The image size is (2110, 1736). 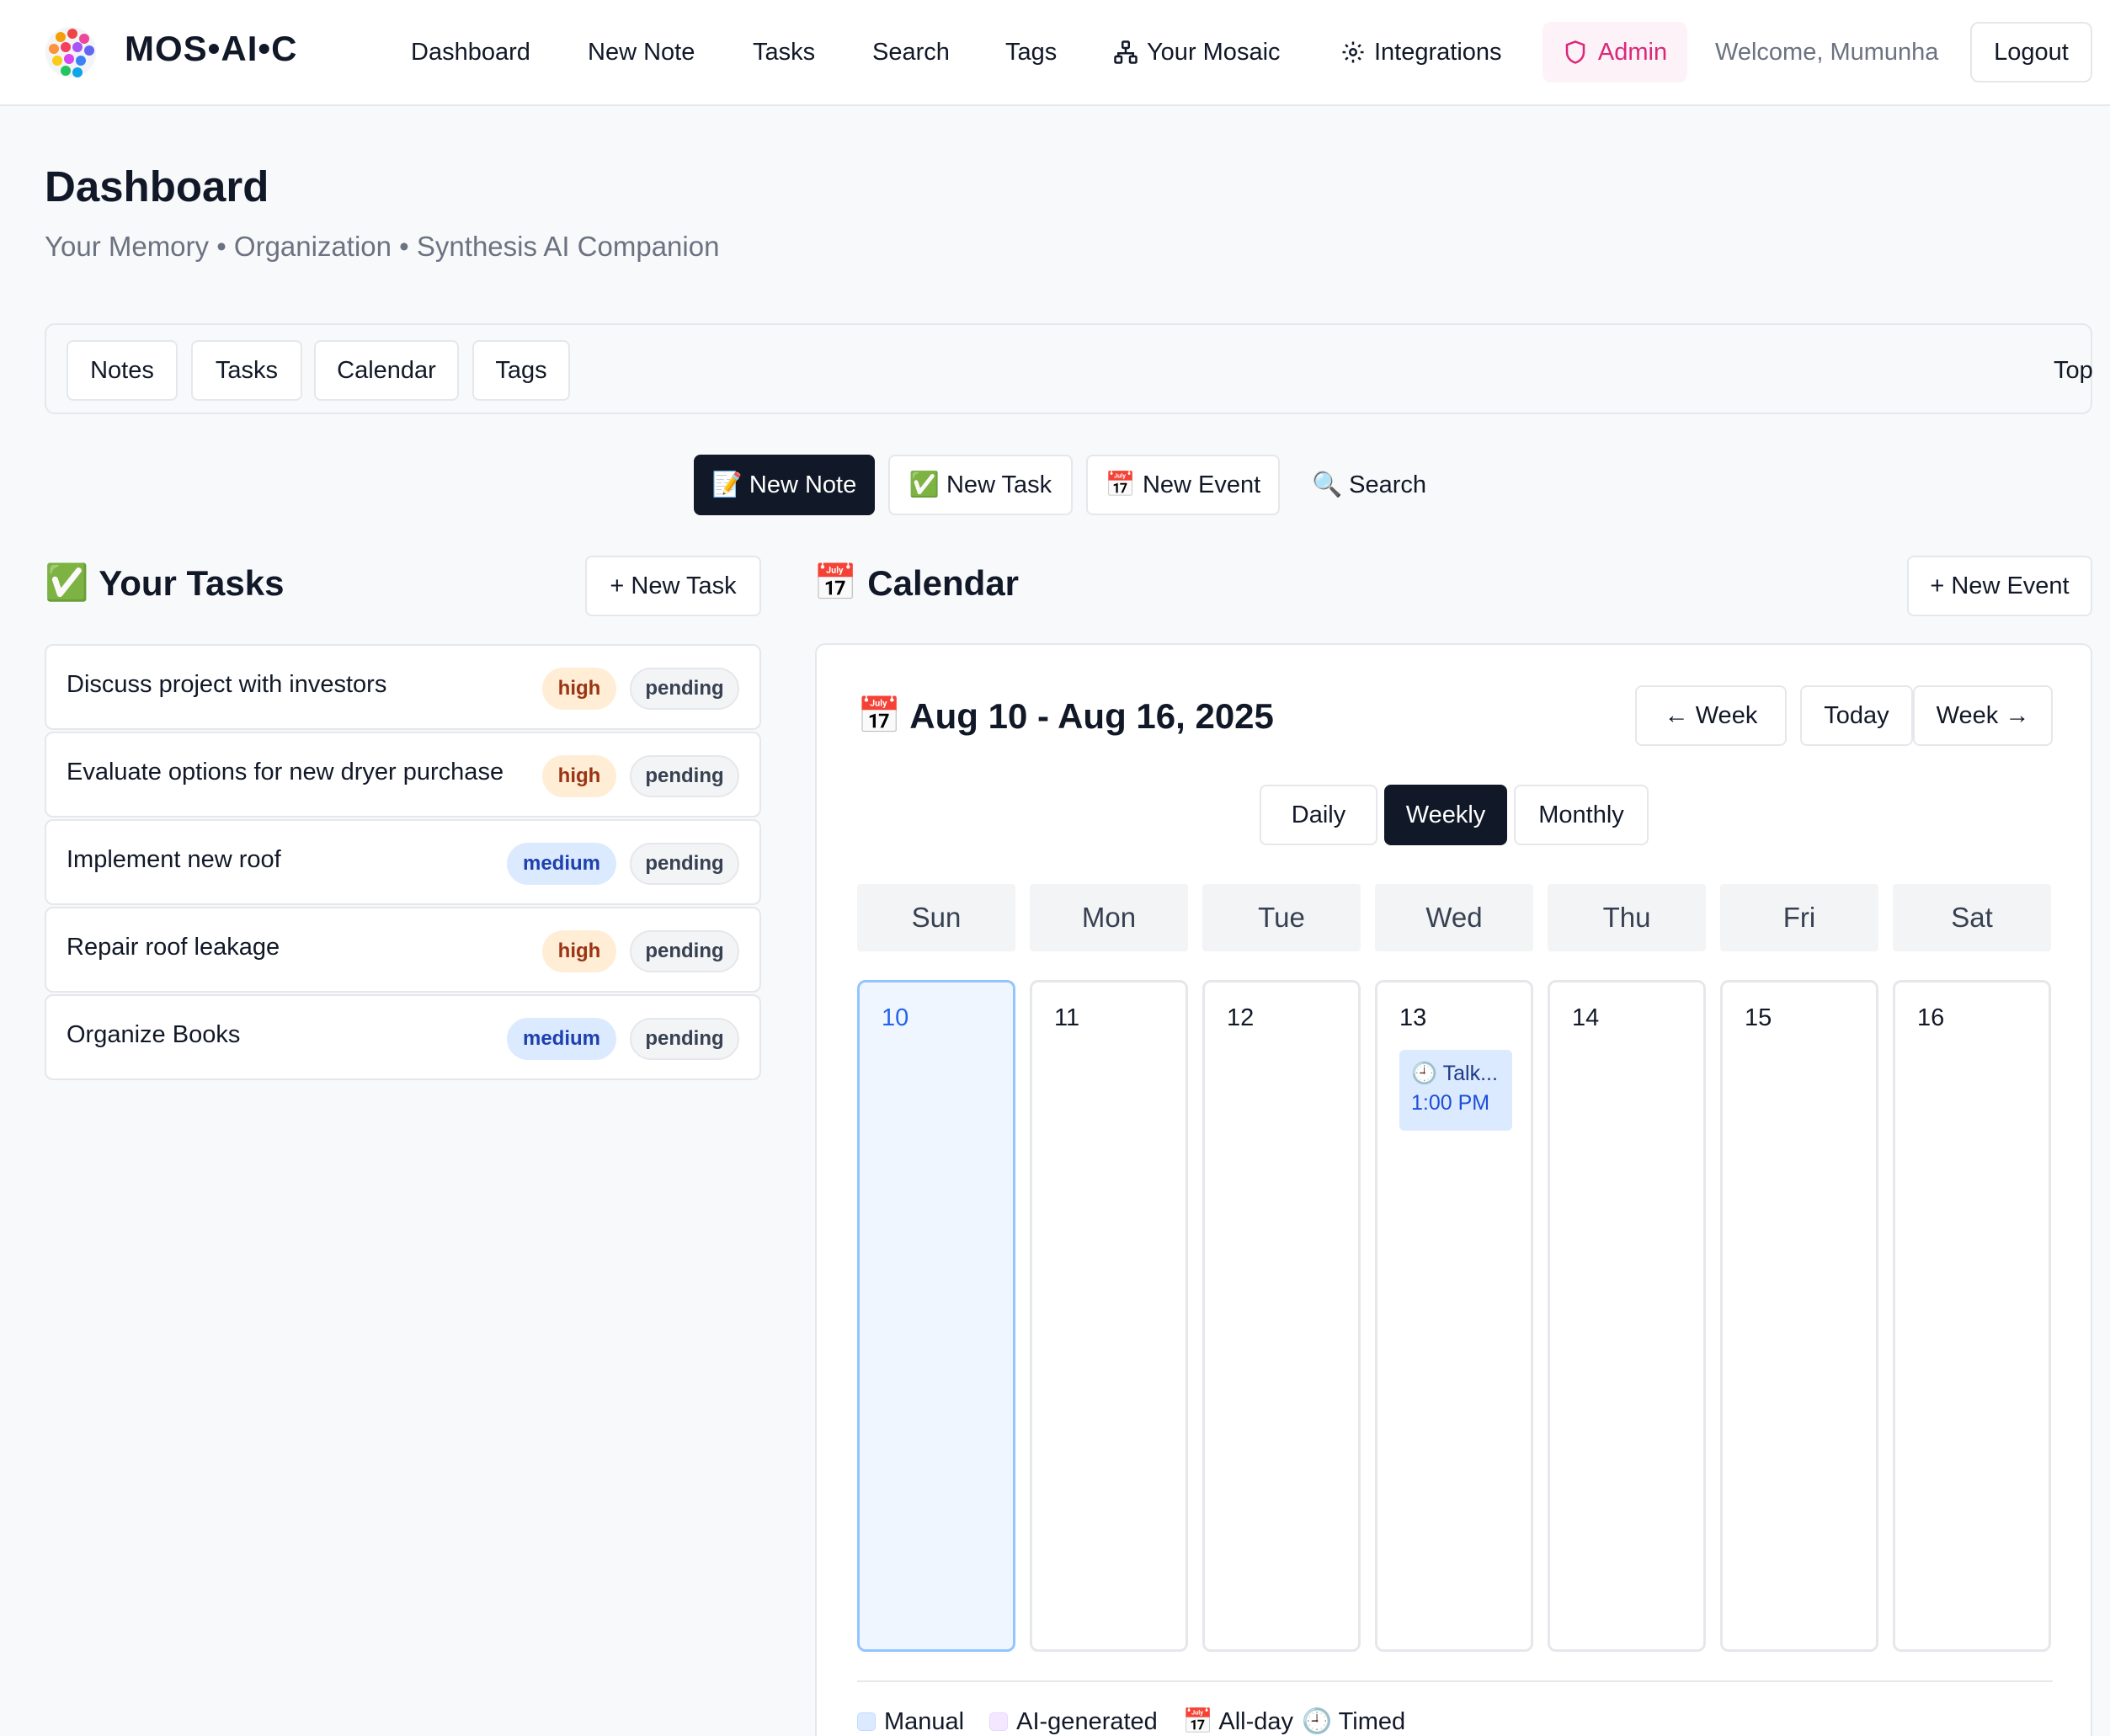 What do you see at coordinates (211, 48) in the screenshot?
I see `brand-name: MOS•AI•C` at bounding box center [211, 48].